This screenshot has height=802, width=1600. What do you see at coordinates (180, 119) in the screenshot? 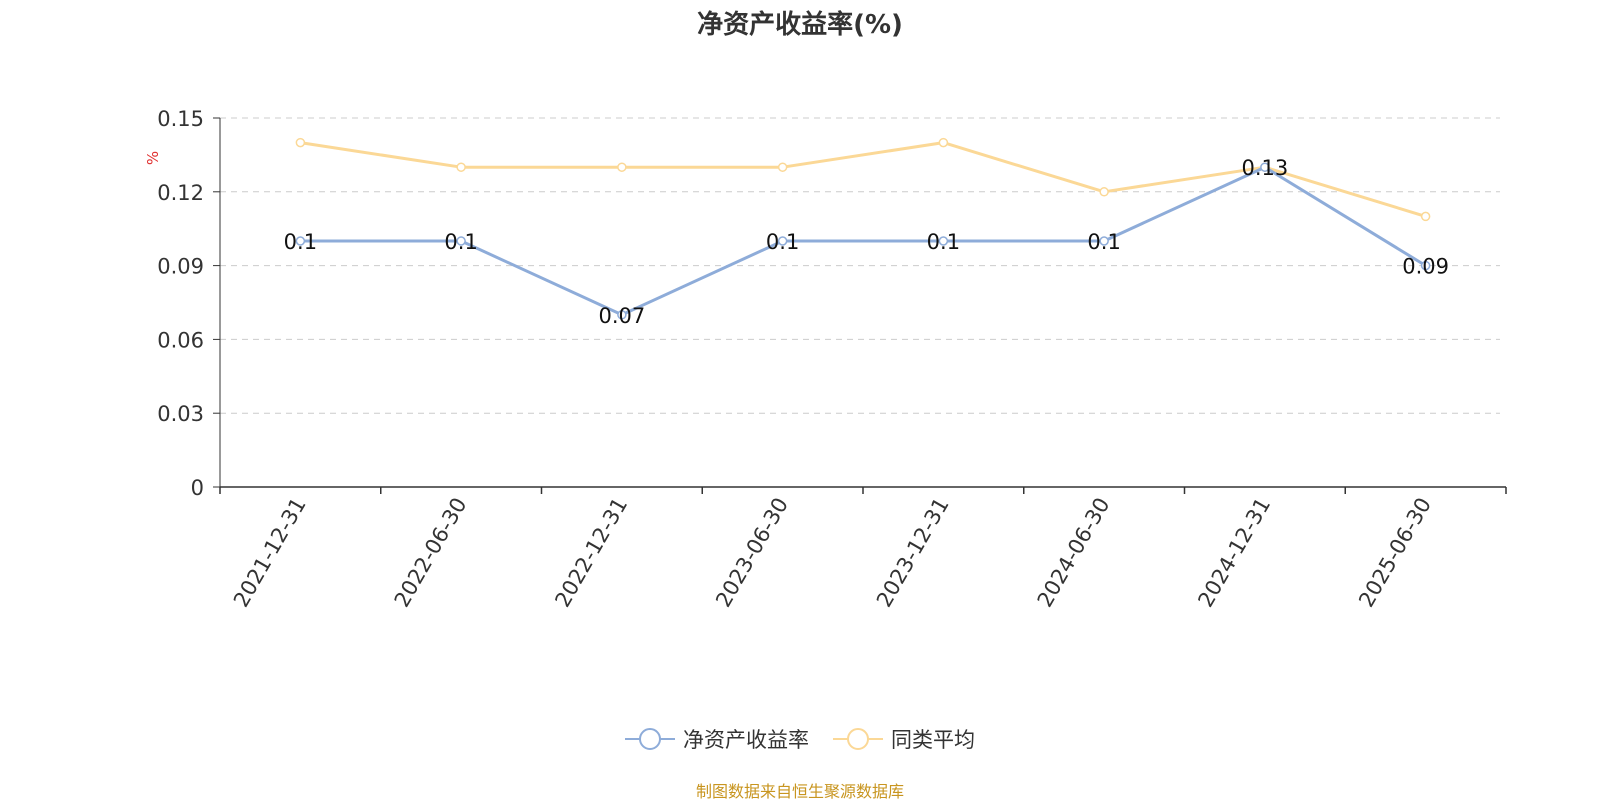
I see `y-tick-label: 0.15` at bounding box center [180, 119].